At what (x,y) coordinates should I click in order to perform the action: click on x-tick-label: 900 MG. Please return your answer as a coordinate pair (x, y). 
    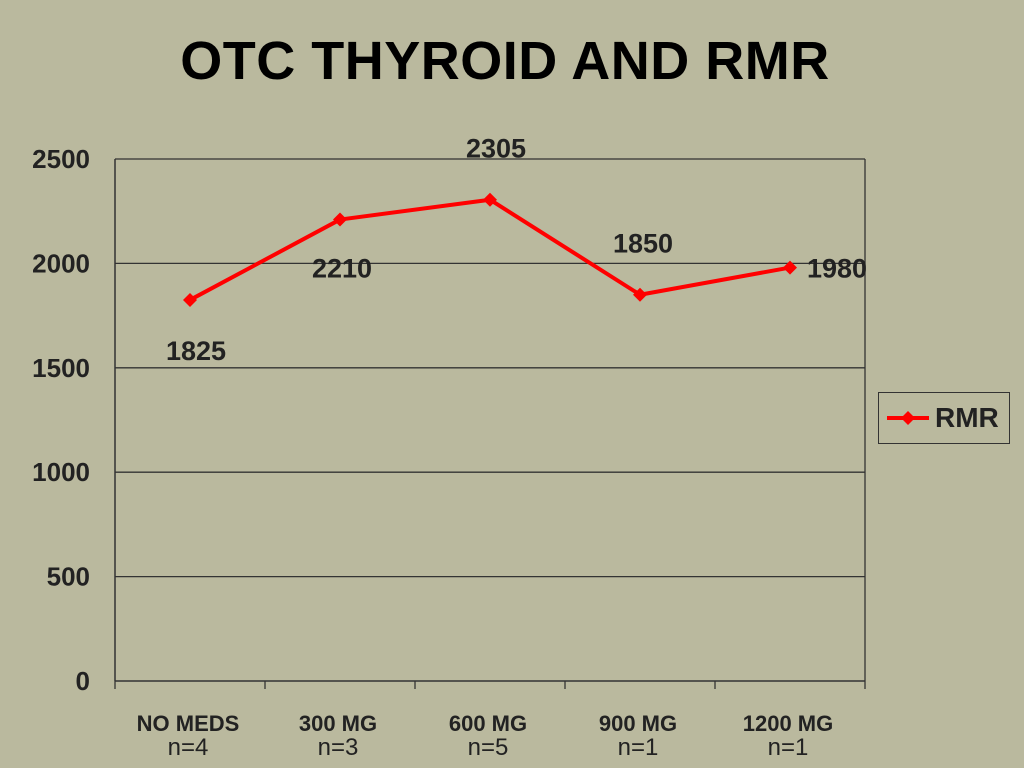
    Looking at the image, I should click on (638, 723).